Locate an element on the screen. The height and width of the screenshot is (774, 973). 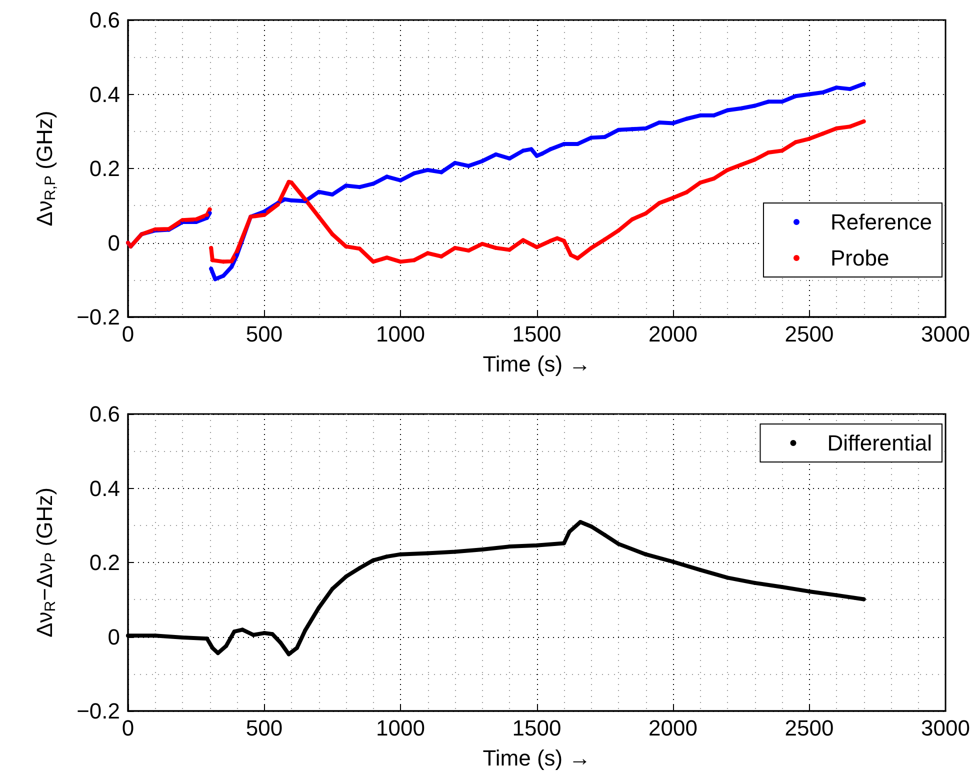
y-axis-title: ΔνR,P (GHz) is located at coordinates (45, 168).